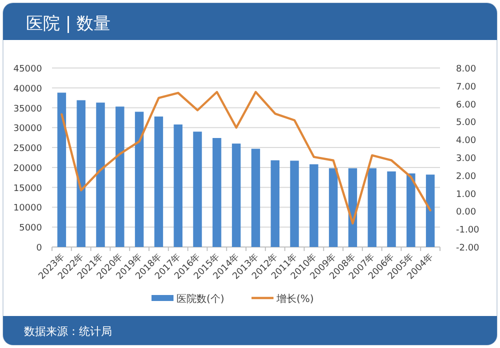 This screenshot has height=348, width=500. I want to click on y2-tick-label: 5.00, so click(466, 123).